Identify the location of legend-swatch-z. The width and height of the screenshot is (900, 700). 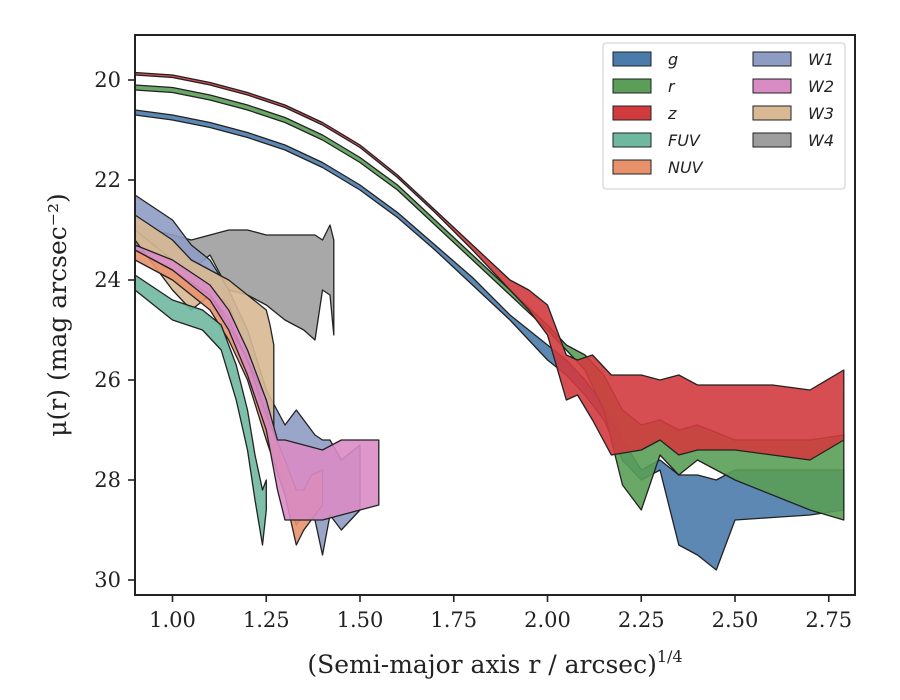
(632, 113).